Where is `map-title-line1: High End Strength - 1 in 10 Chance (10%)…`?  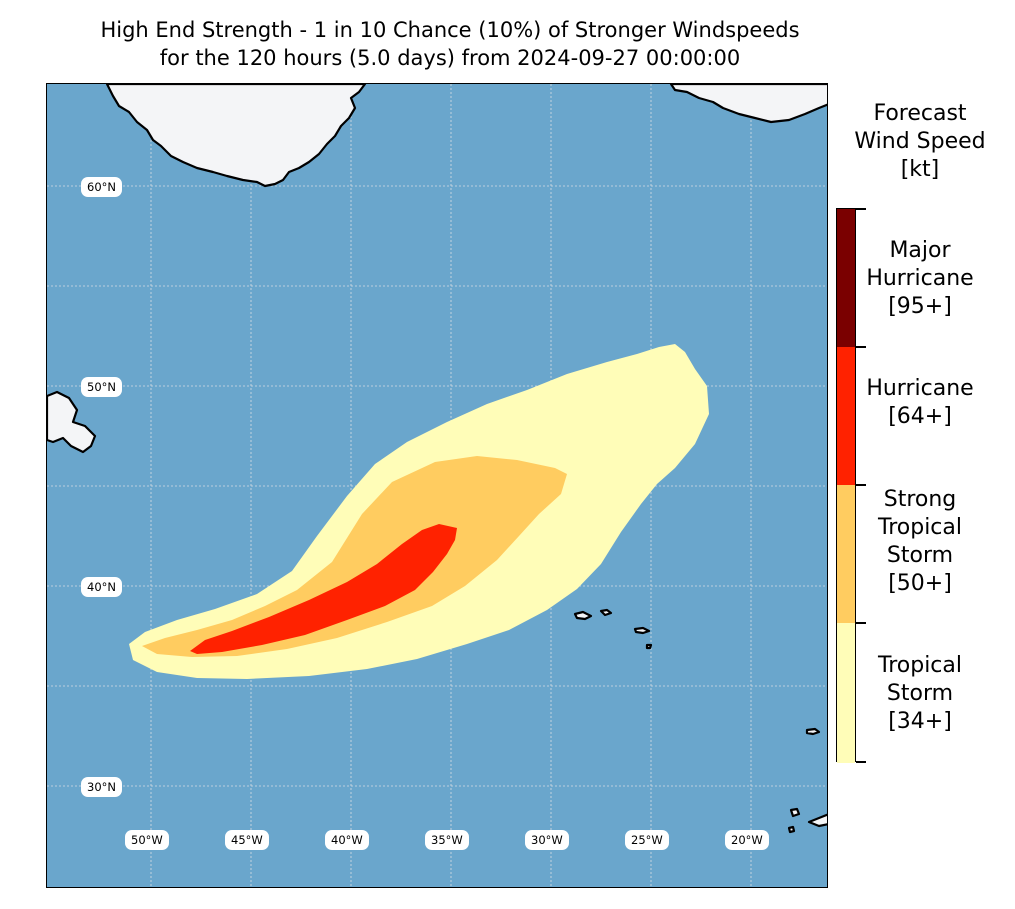
map-title-line1: High End Strength - 1 in 10 Chance (10%)… is located at coordinates (450, 30).